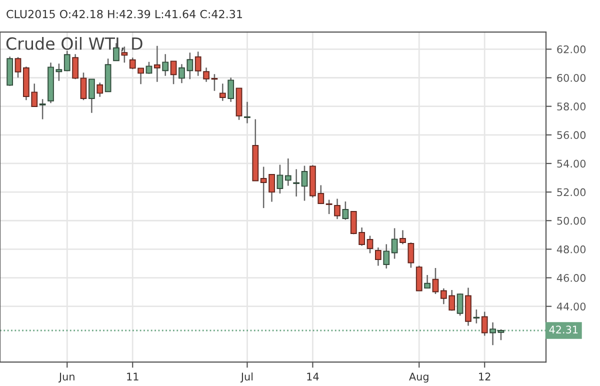  I want to click on x-tick-label: 14, so click(313, 376).